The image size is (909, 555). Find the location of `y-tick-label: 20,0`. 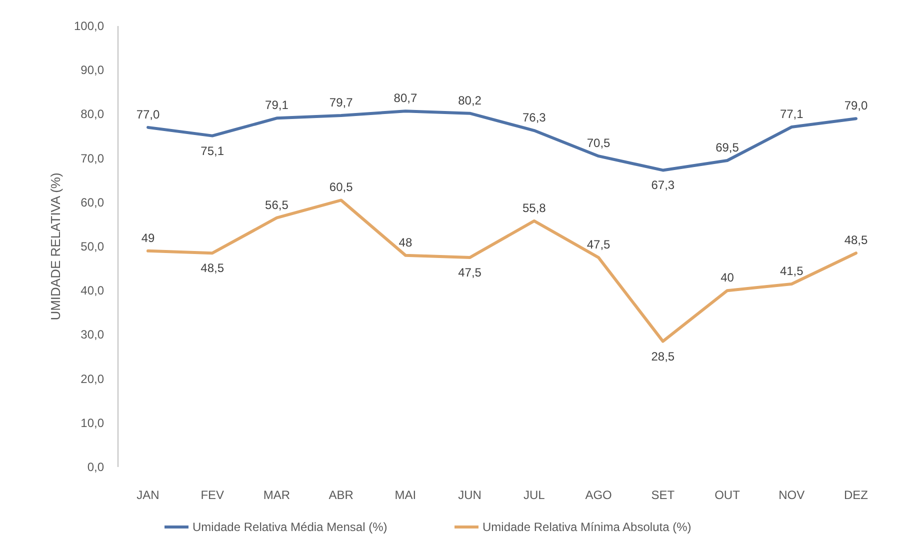

y-tick-label: 20,0 is located at coordinates (92, 379).